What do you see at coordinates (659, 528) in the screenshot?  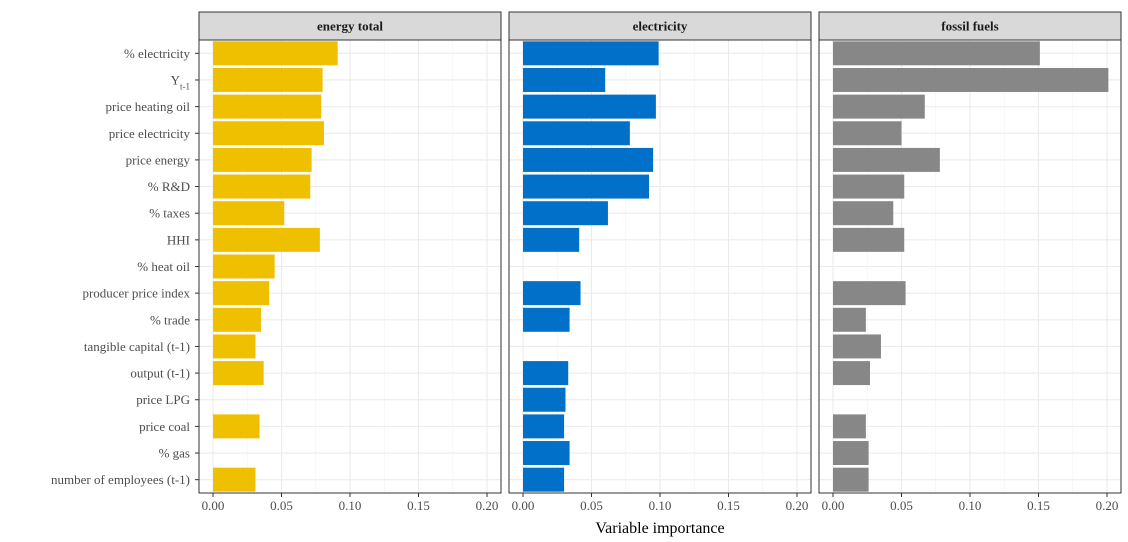 I see `x-axis-title: Variable importance` at bounding box center [659, 528].